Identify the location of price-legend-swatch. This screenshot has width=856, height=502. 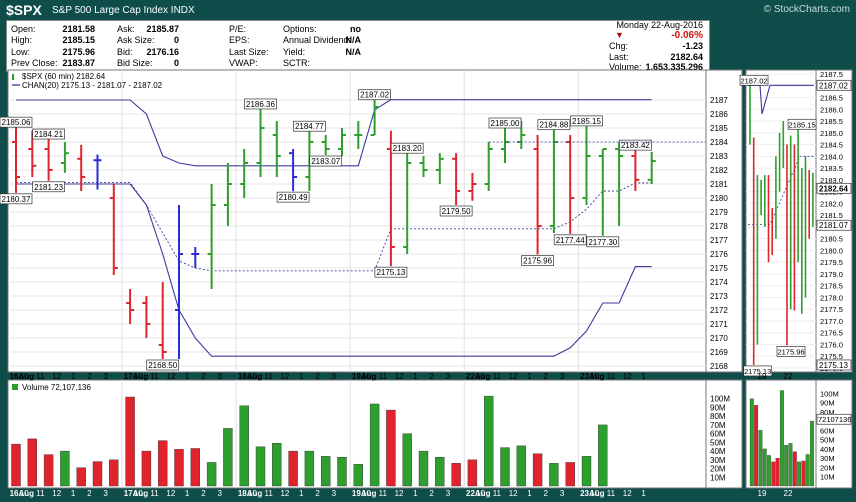
(13, 77).